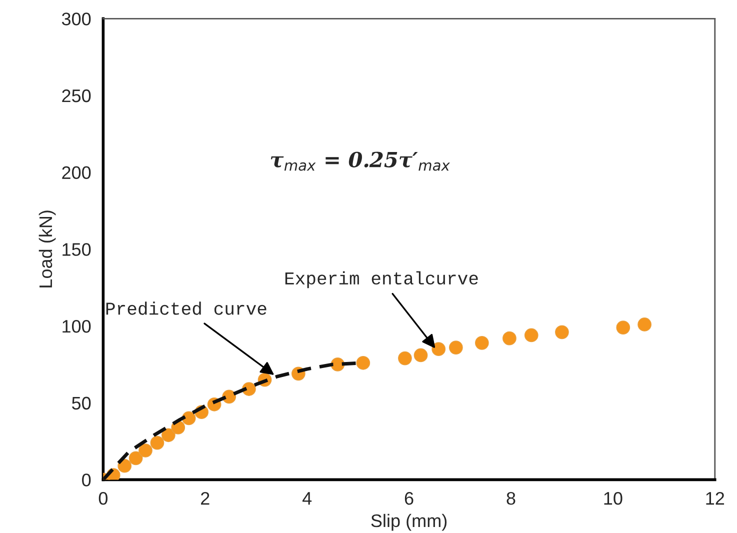  Describe the element at coordinates (409, 522) in the screenshot. I see `x-axis-title: Slip (mm)` at that location.